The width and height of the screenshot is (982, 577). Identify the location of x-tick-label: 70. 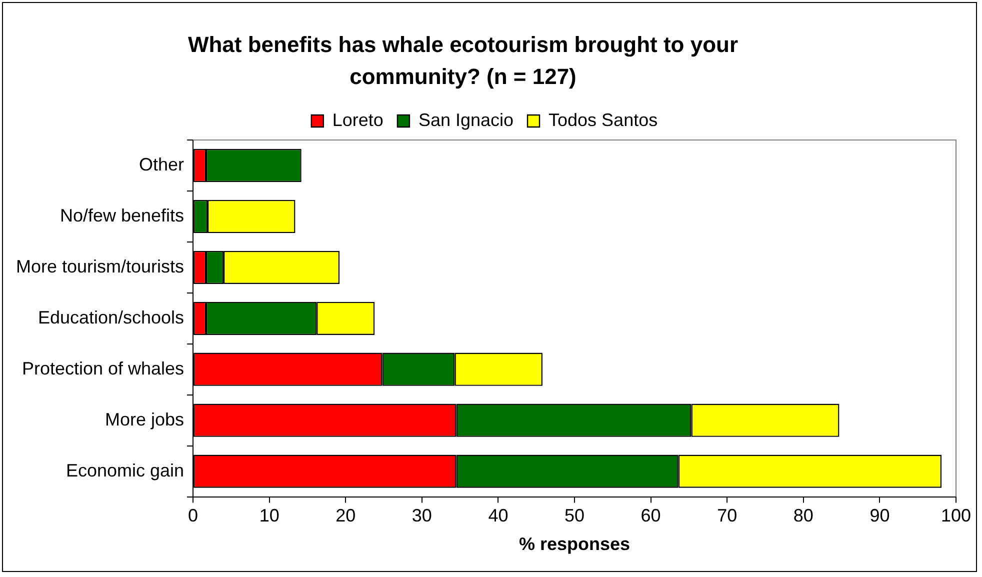
(727, 516).